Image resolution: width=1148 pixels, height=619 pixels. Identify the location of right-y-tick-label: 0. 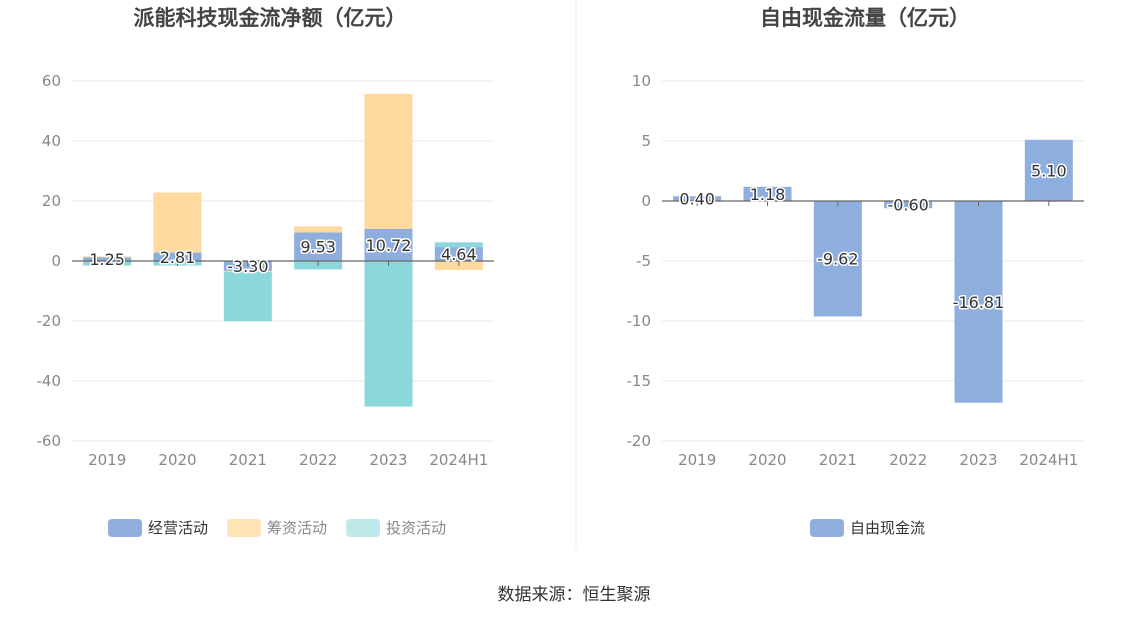
(646, 201).